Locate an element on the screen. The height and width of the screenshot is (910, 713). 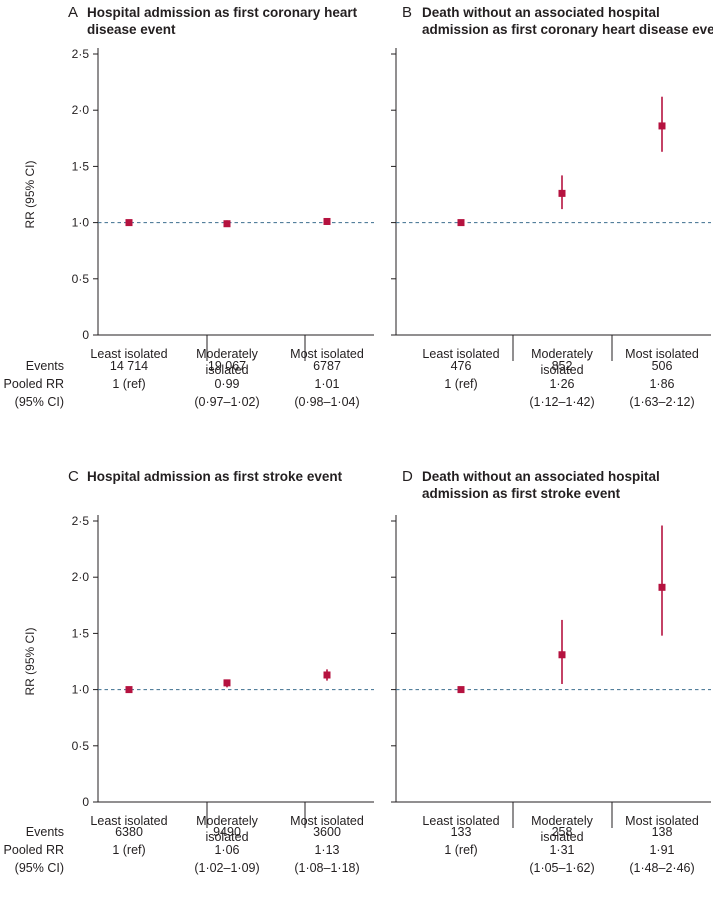
panel-a-y-tick-label: 1·0 is located at coordinates (81, 223).